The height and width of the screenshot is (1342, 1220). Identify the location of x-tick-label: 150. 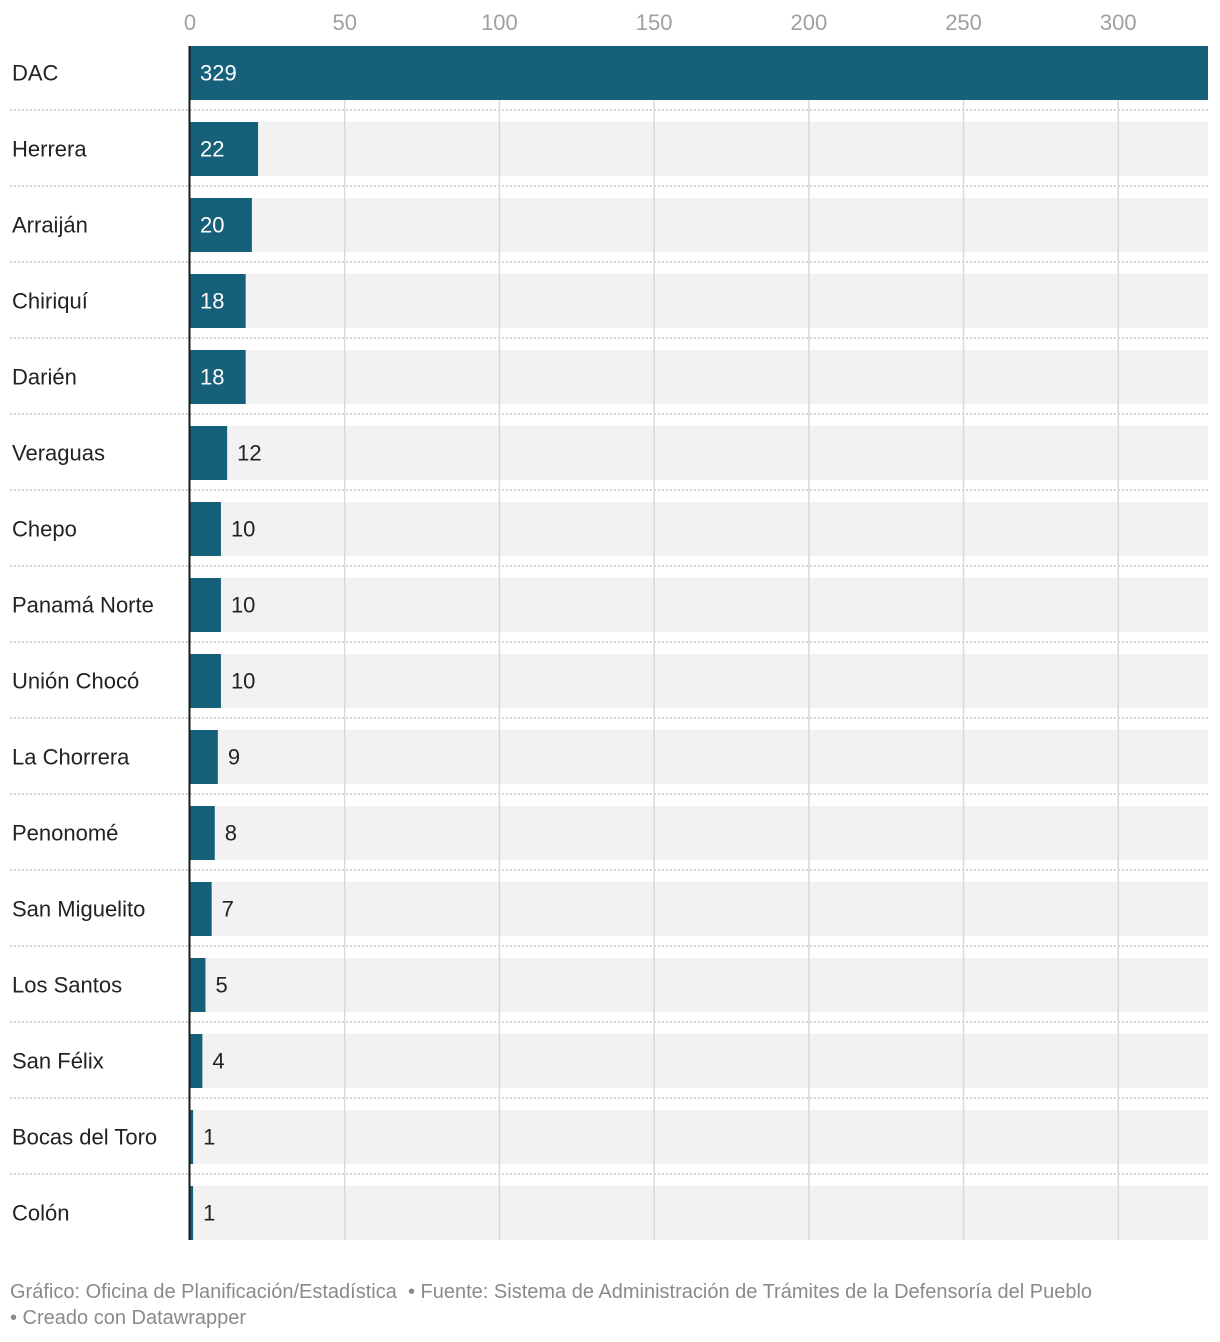
(654, 22).